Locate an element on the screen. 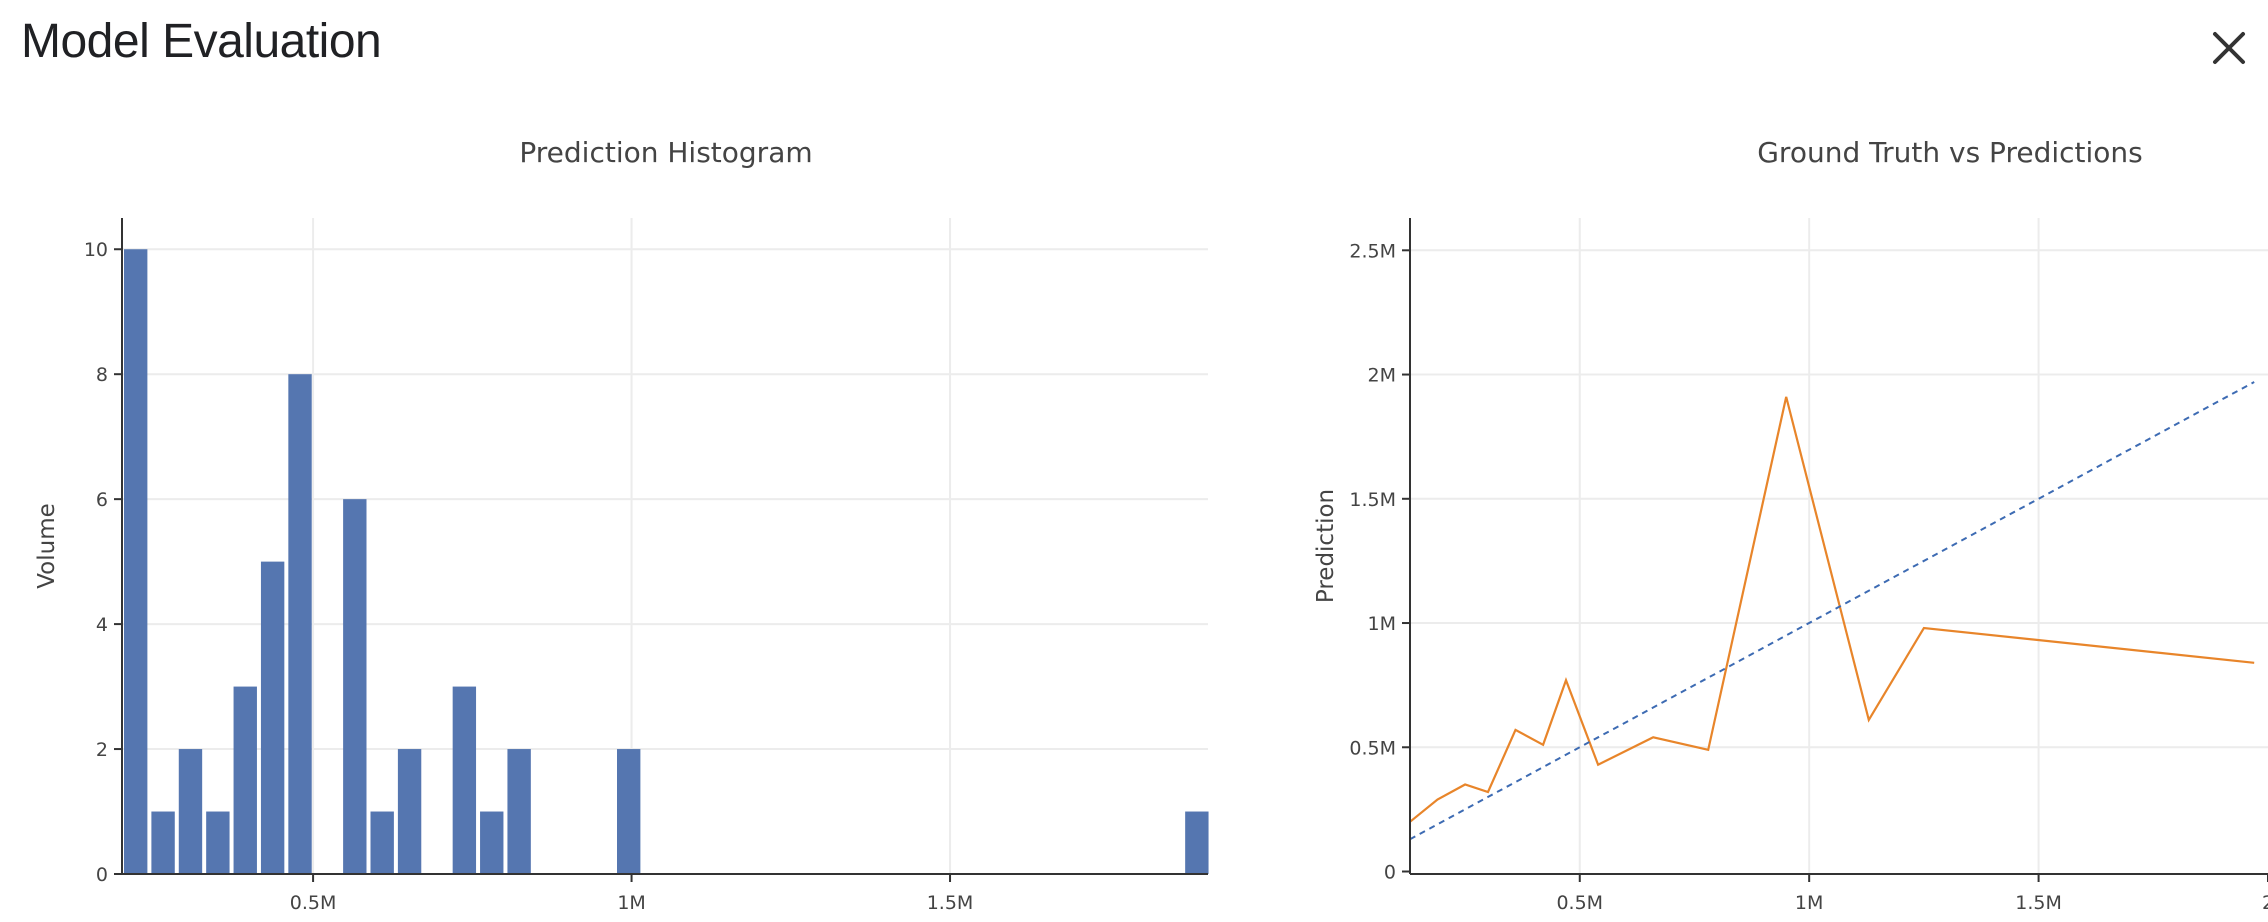 The image size is (2268, 922). y-tick-label: 2 is located at coordinates (102, 750).